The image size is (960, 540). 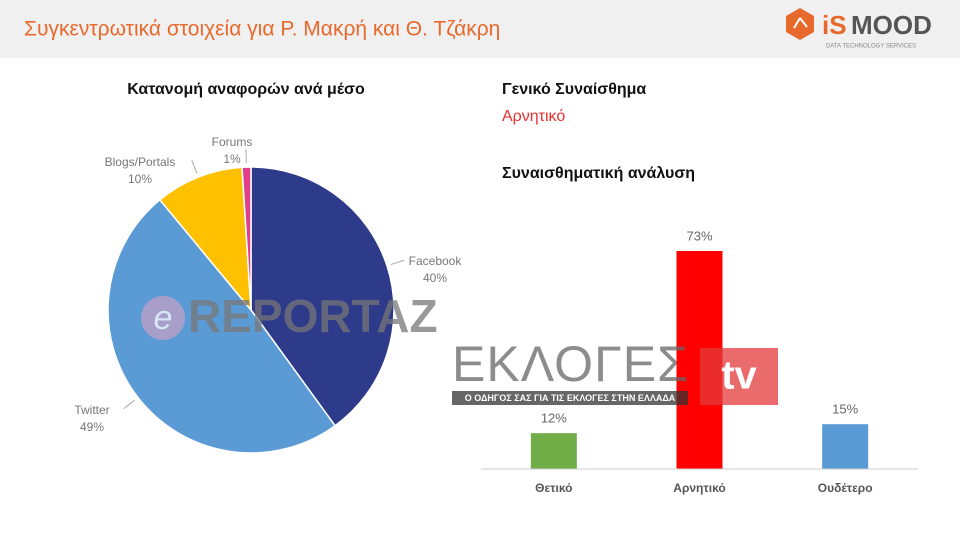 What do you see at coordinates (554, 418) in the screenshot?
I see `bar-value-label: 12%` at bounding box center [554, 418].